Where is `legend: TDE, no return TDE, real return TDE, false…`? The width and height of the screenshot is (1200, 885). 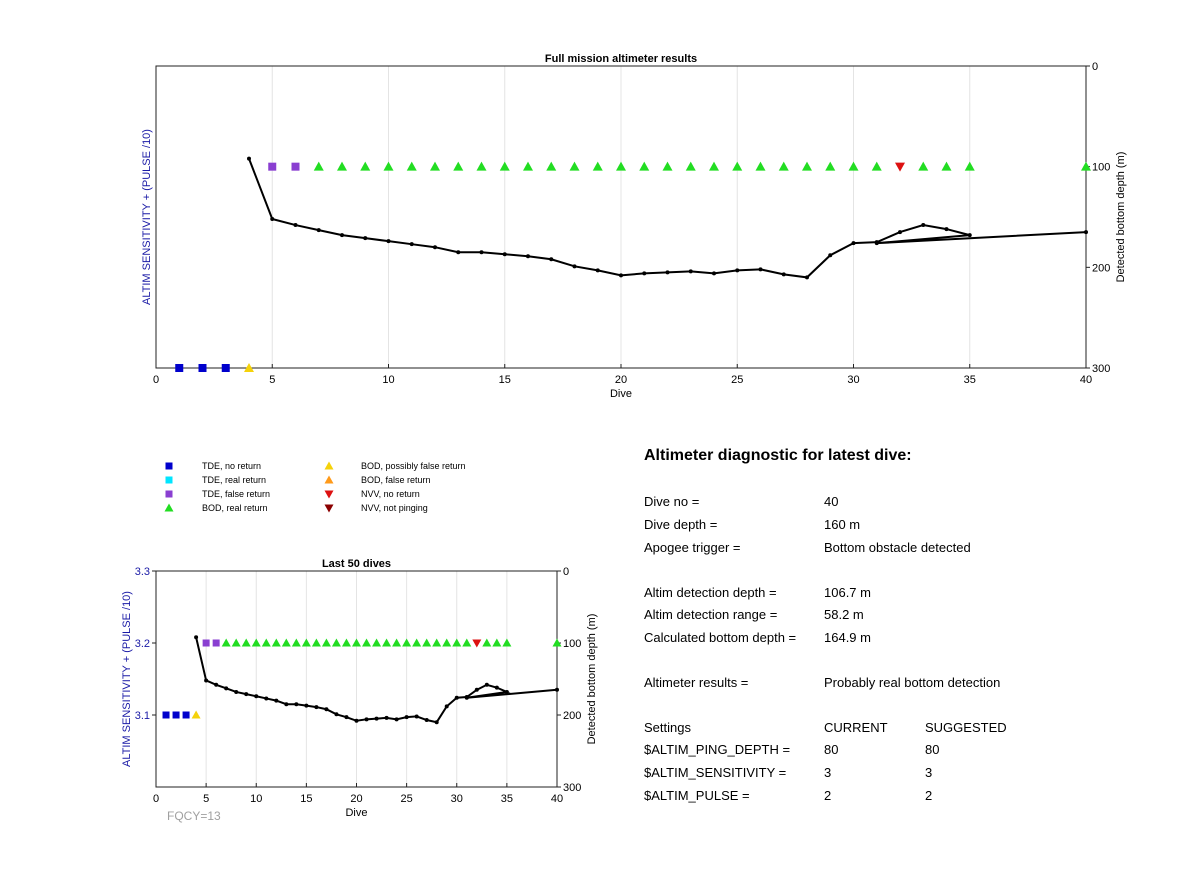
legend: TDE, no return TDE, real return TDE, false… is located at coordinates (315, 487).